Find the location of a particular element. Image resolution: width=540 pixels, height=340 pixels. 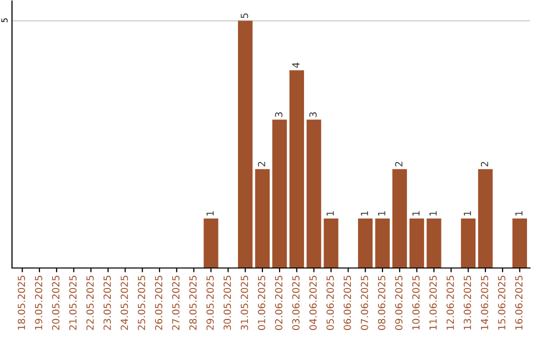

data-label: 4 is located at coordinates (296, 65).